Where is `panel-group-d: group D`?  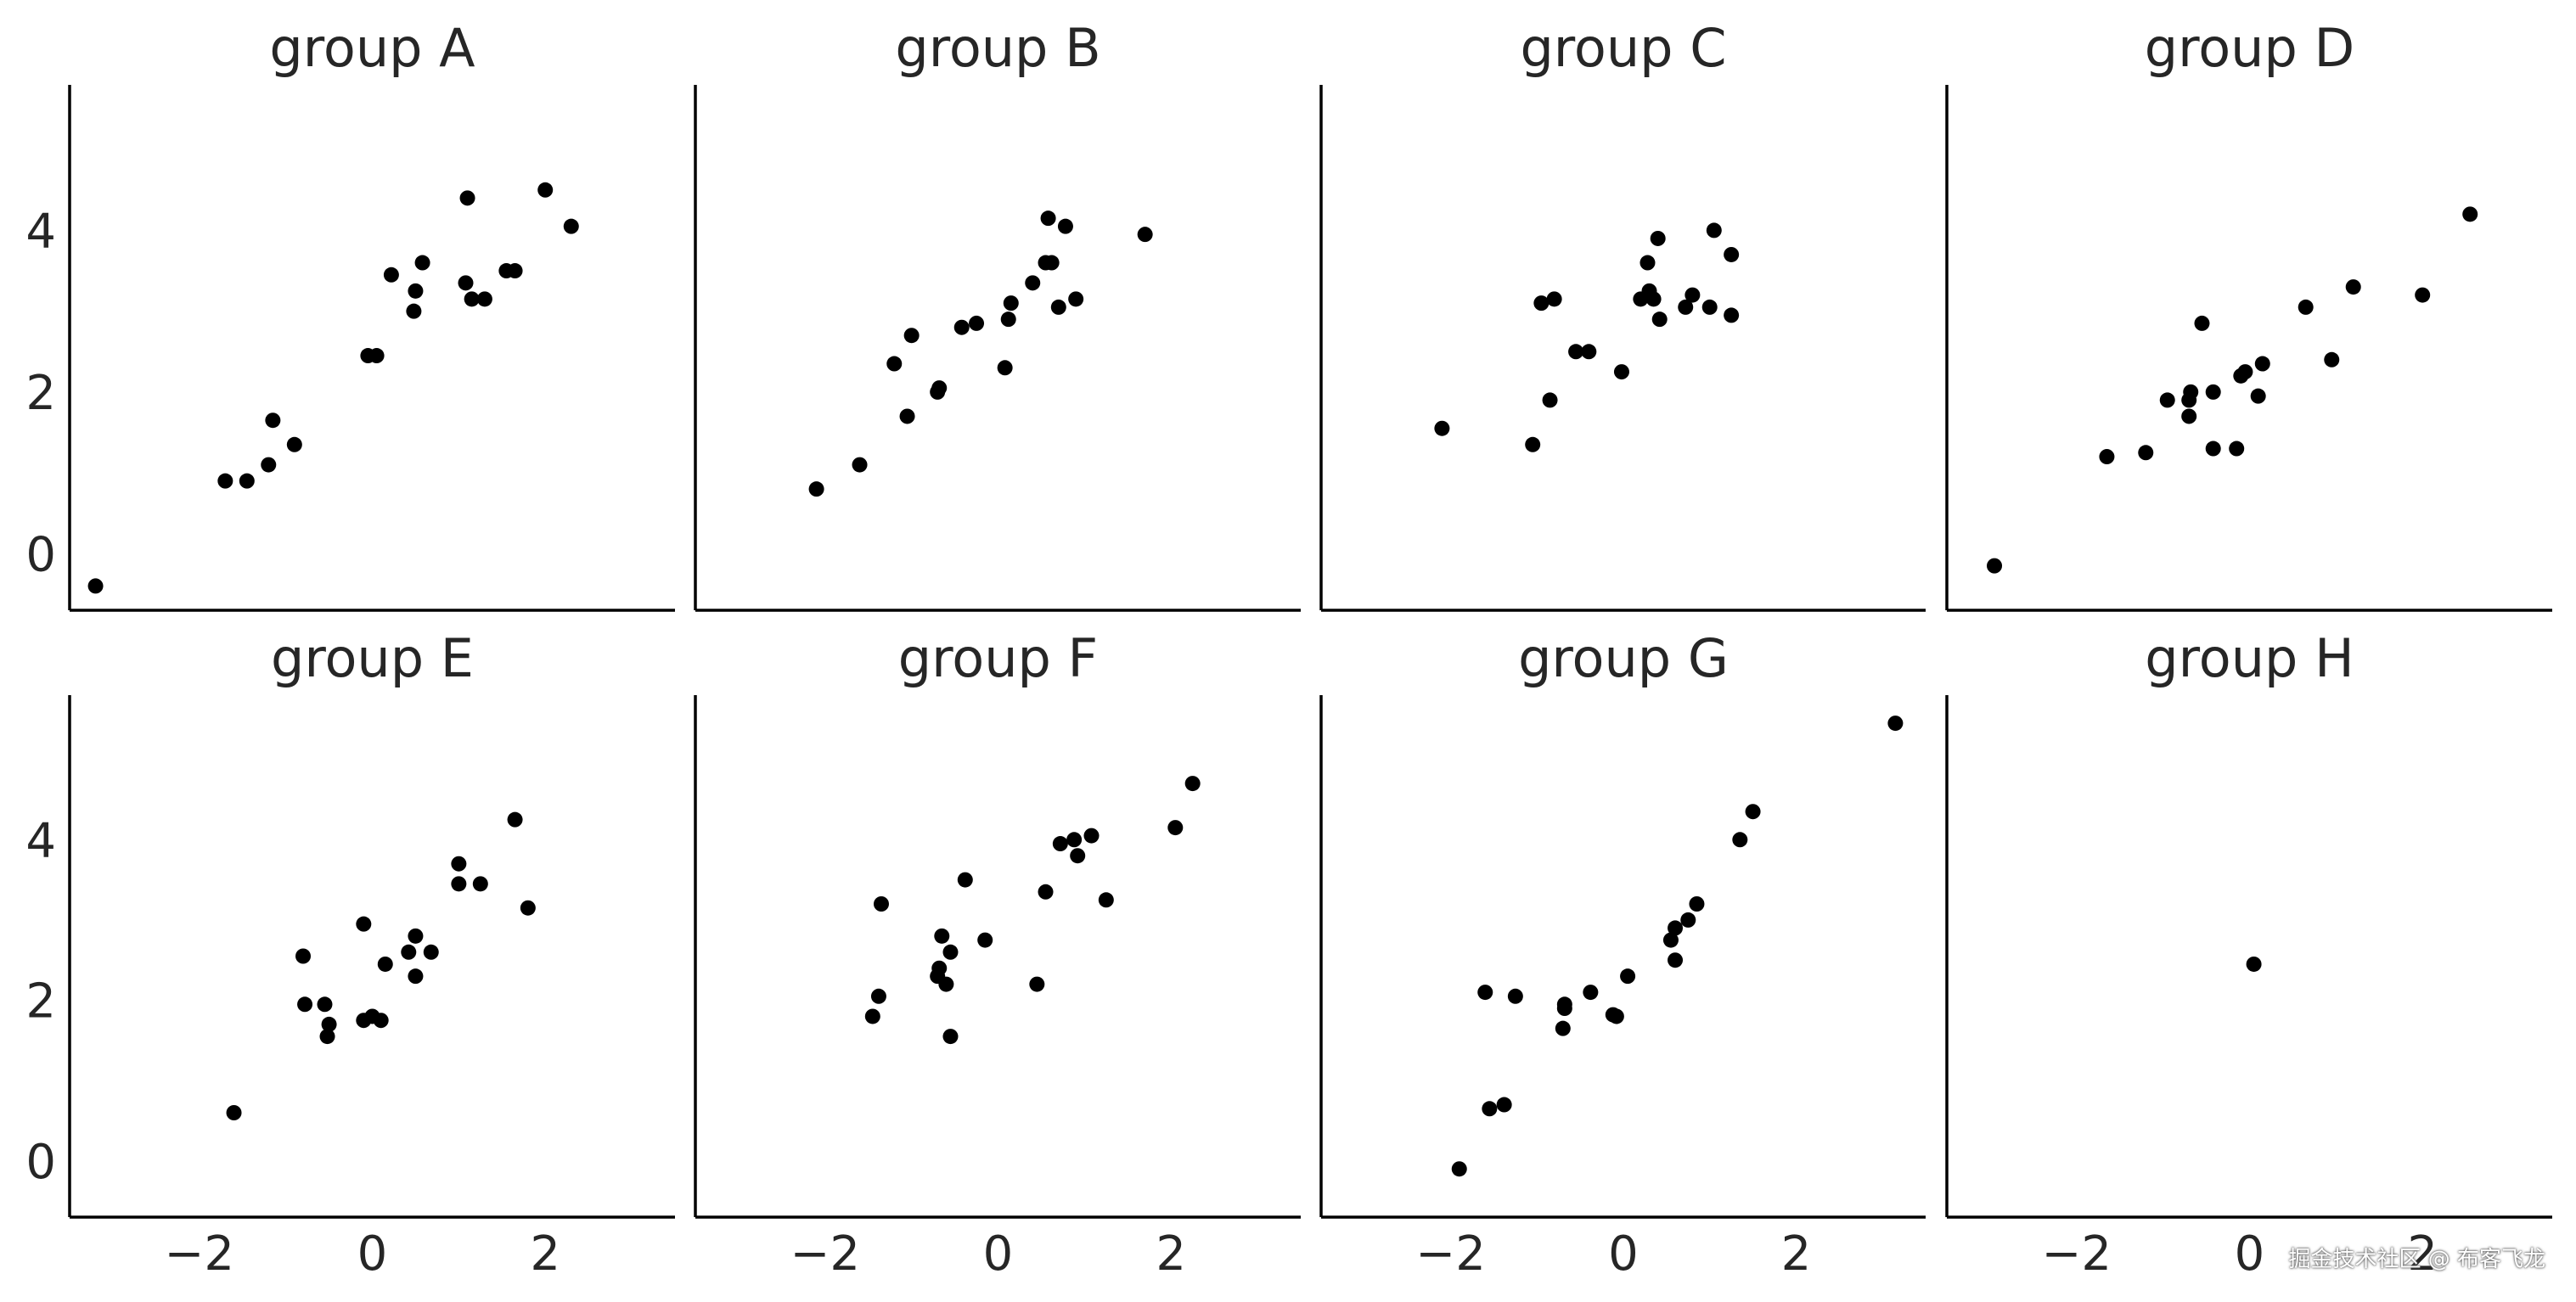 panel-group-d: group D is located at coordinates (2248, 314).